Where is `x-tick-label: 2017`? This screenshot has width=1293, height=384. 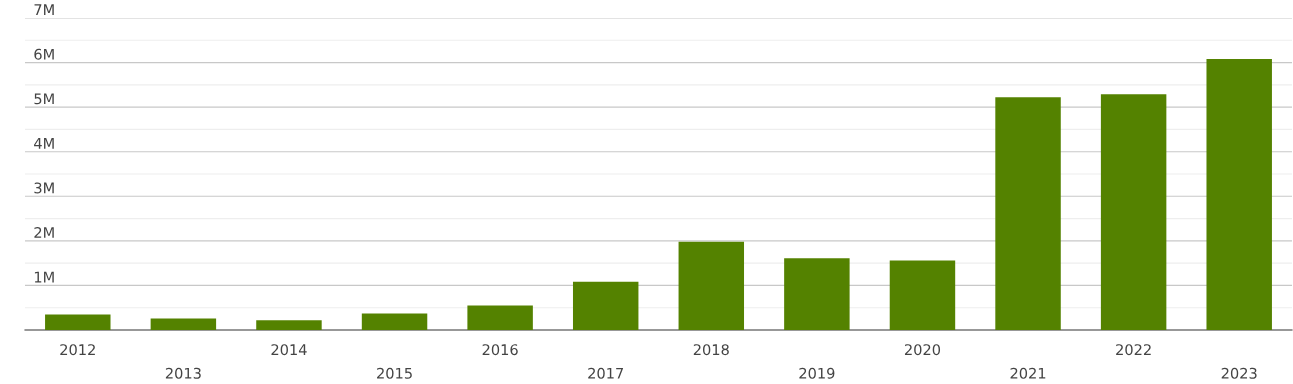
x-tick-label: 2017 is located at coordinates (606, 373).